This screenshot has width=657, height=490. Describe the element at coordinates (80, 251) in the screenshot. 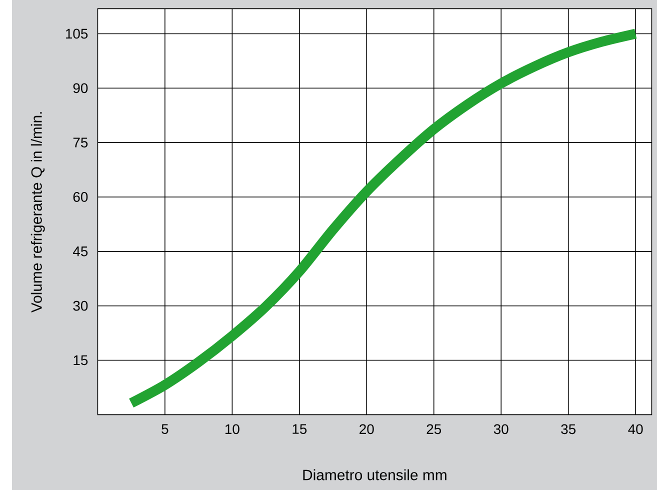

I see `y-tick-label: 45` at that location.